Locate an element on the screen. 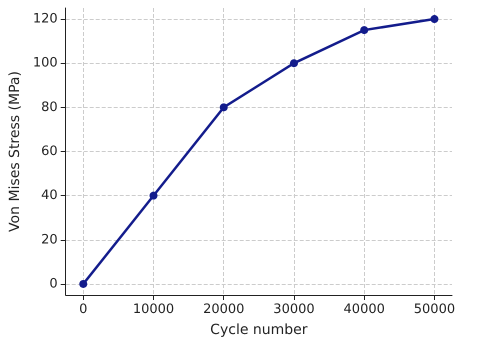  y-tick-label: 120 is located at coordinates (45, 19).